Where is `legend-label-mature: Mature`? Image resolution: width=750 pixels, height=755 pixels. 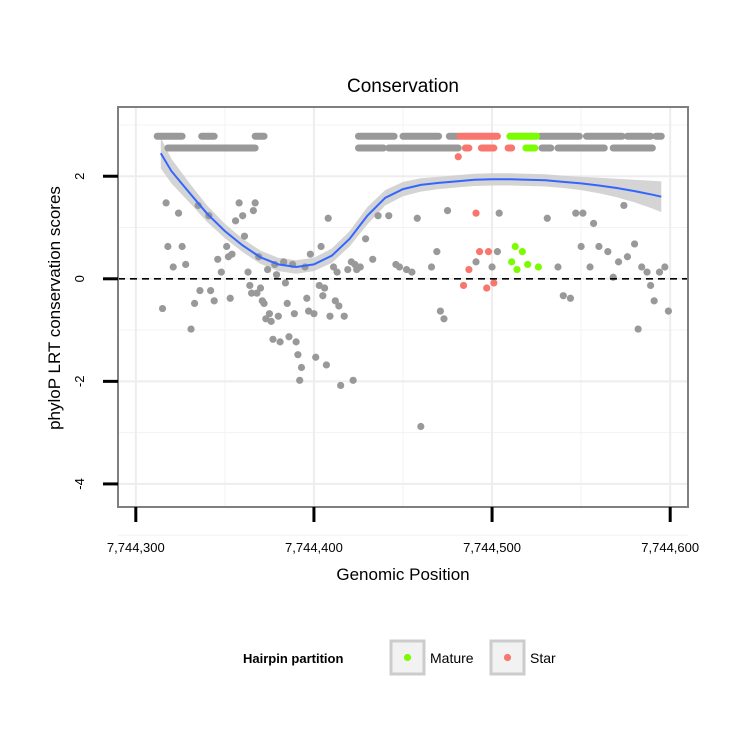
legend-label-mature: Mature is located at coordinates (452, 658).